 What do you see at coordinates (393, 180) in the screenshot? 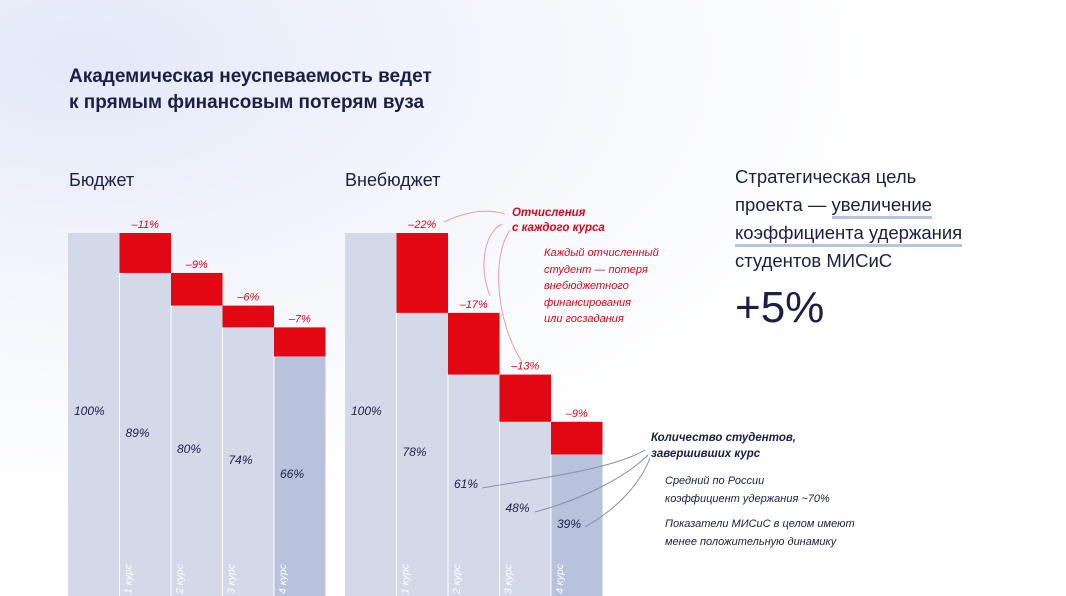
I see `nonbudget-label: Внебюджет` at bounding box center [393, 180].